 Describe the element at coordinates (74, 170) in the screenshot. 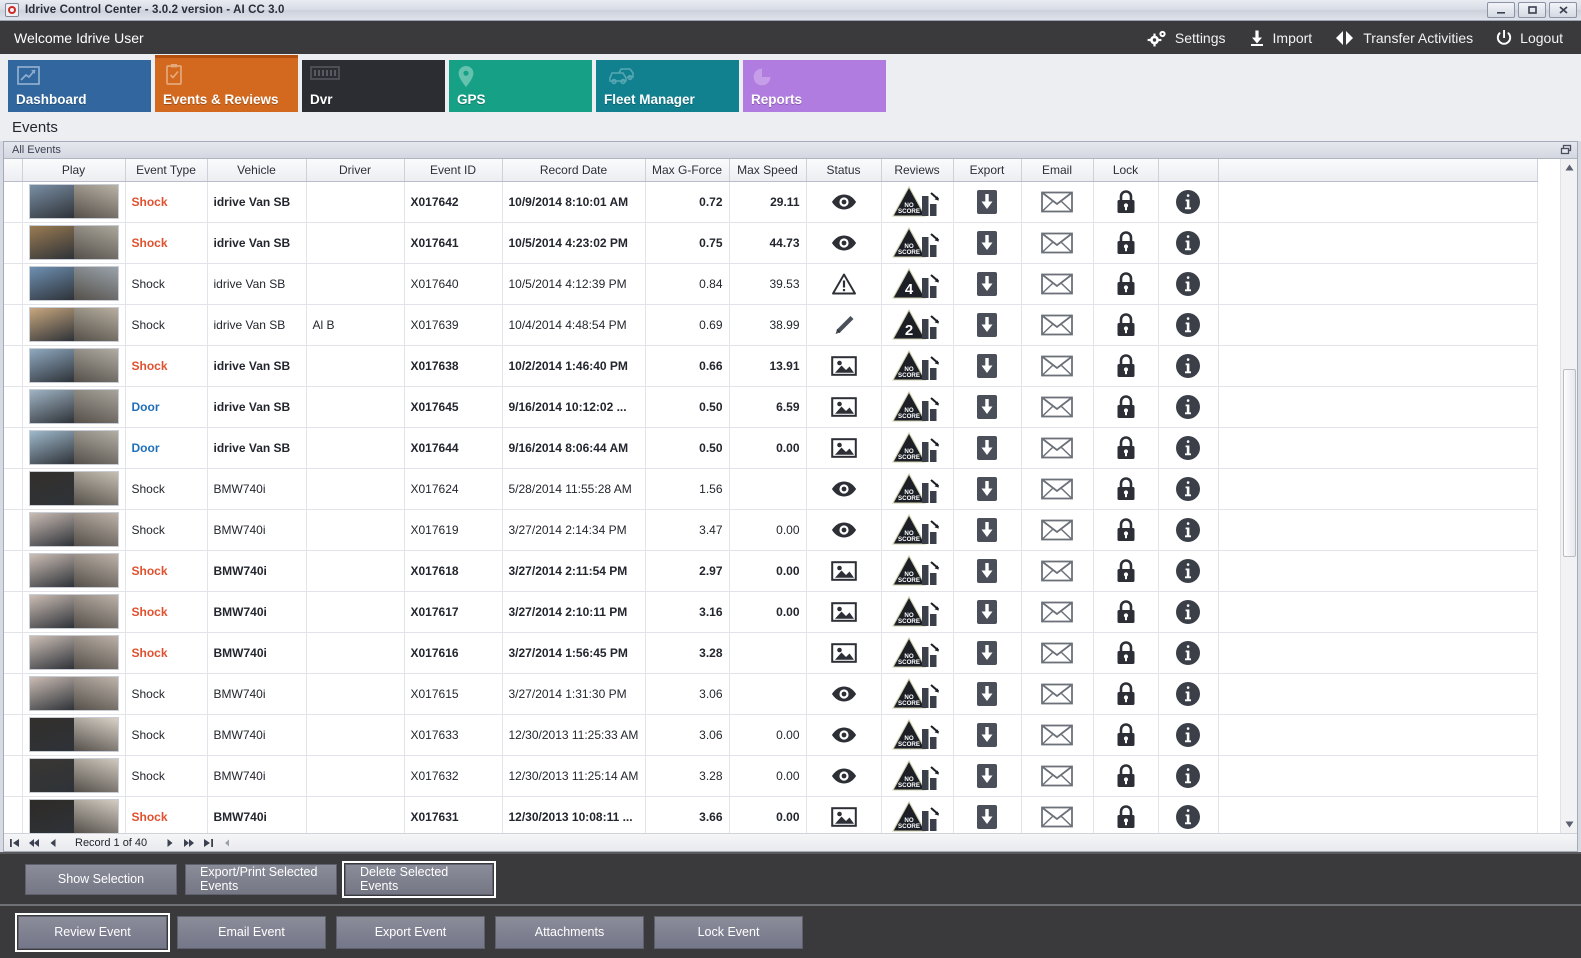

I see `header-play: Play` at that location.